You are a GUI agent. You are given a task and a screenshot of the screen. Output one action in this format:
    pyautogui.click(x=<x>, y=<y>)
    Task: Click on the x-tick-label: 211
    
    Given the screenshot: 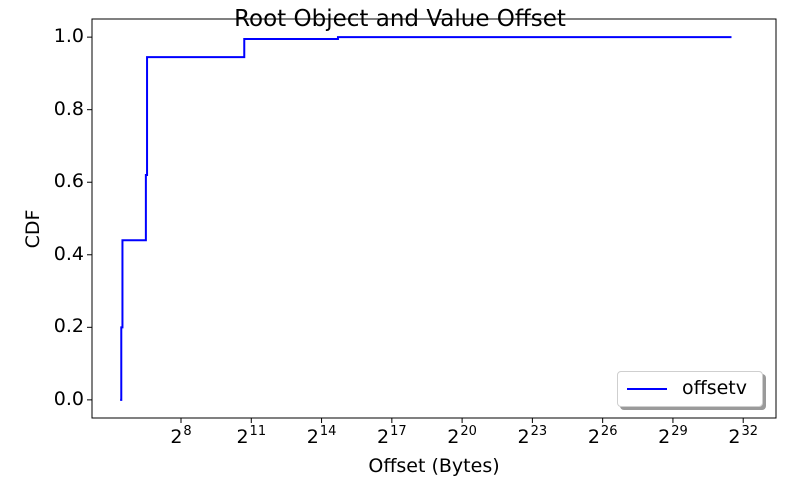 What is the action you would take?
    pyautogui.click(x=251, y=436)
    